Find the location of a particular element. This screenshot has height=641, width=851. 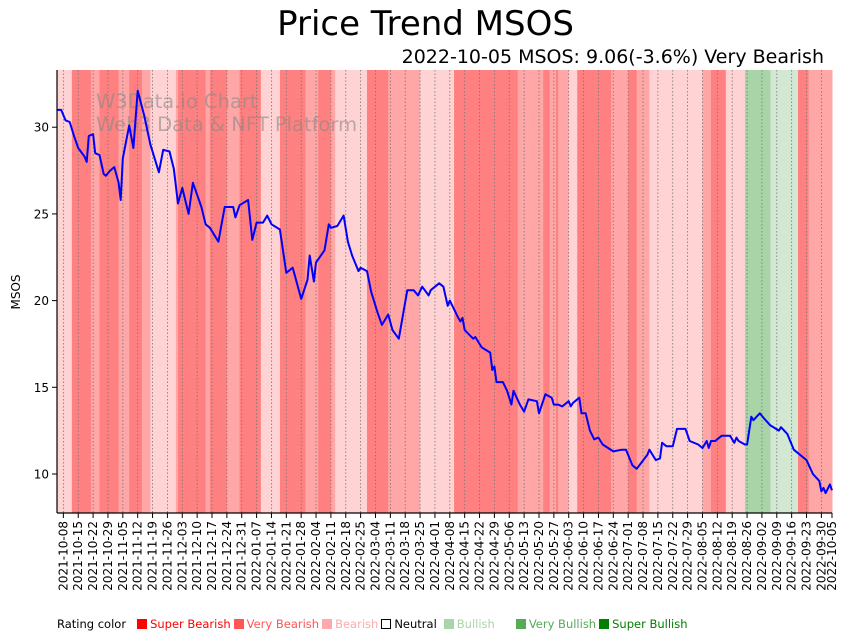

x-tick-label: 2021-10-29 is located at coordinates (108, 556).